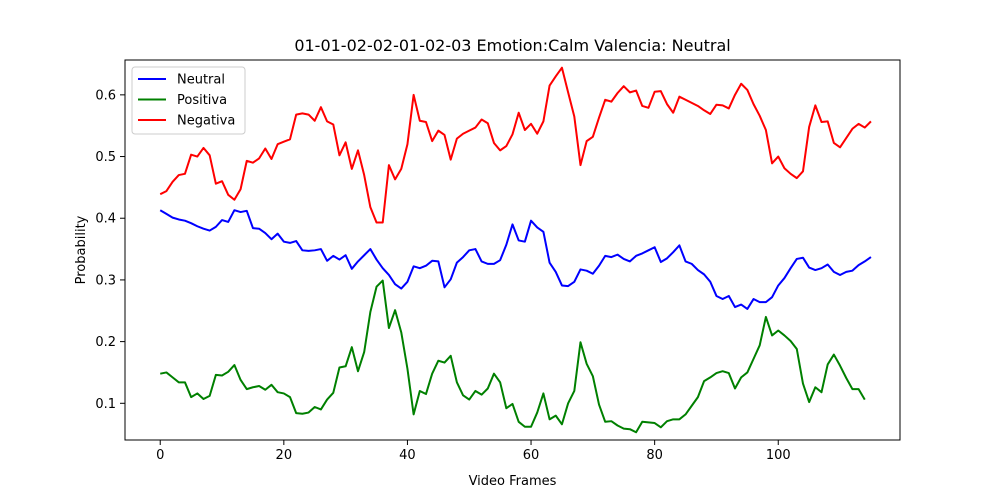 This screenshot has width=1000, height=500. What do you see at coordinates (513, 481) in the screenshot?
I see `x-axis-label: Video Frames` at bounding box center [513, 481].